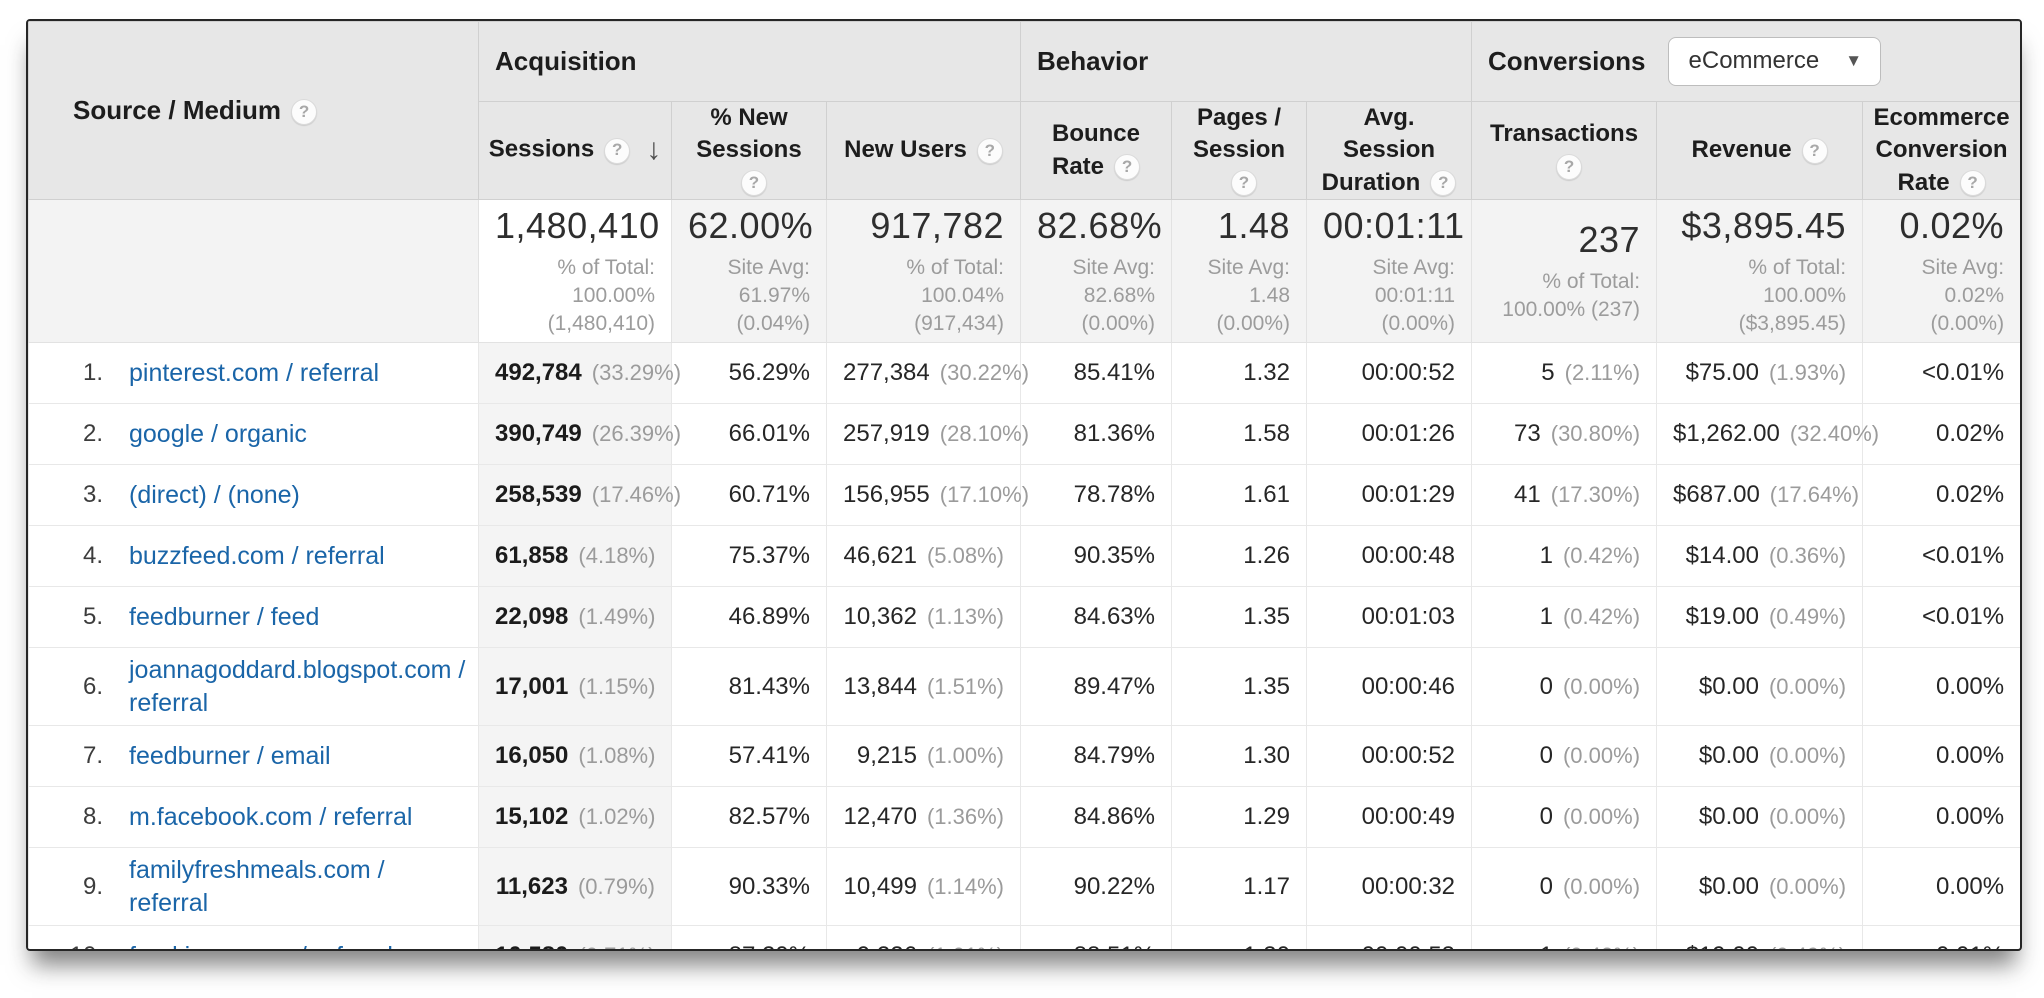 The width and height of the screenshot is (2044, 998). Describe the element at coordinates (1389, 434) in the screenshot. I see `cell-avg-session-duration: 00:01:26` at that location.